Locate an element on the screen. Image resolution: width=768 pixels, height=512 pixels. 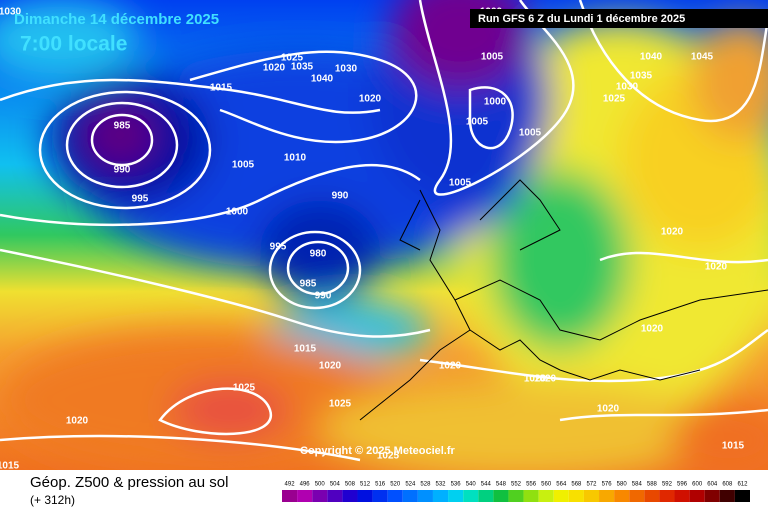
scale-label: 512 is located at coordinates (365, 485).